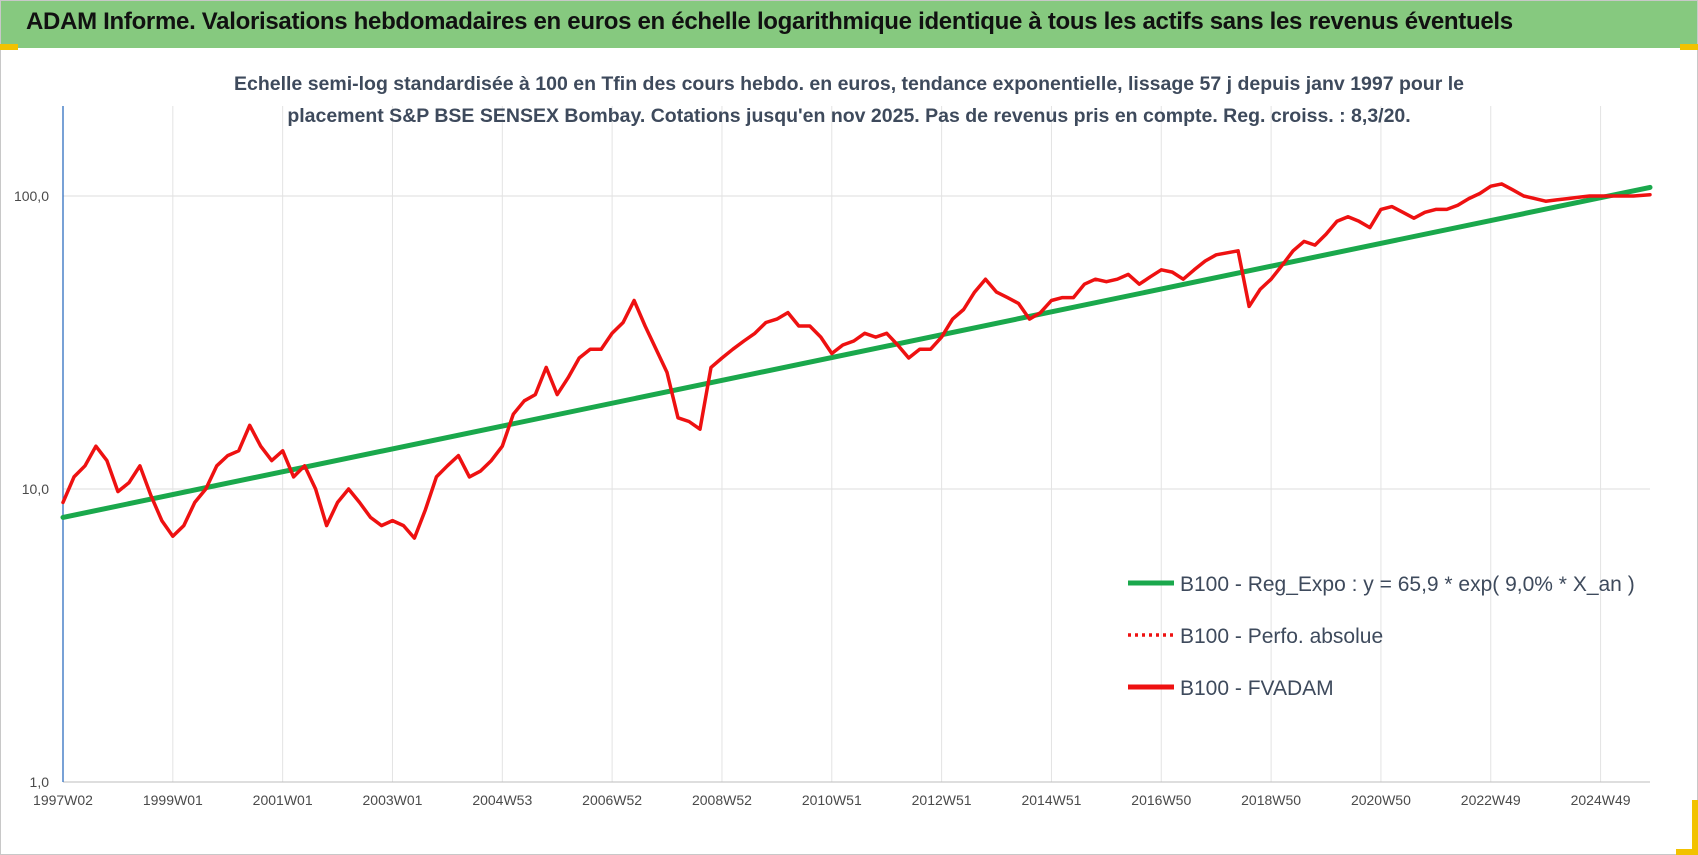 Image resolution: width=1698 pixels, height=855 pixels. What do you see at coordinates (1695, 827) in the screenshot?
I see `corner-marker-bottom-right` at bounding box center [1695, 827].